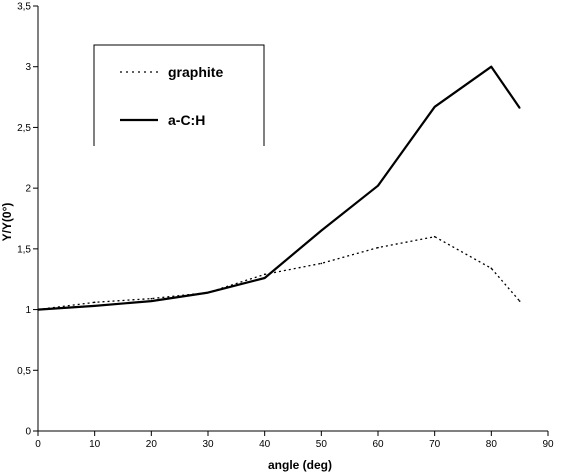  Describe the element at coordinates (300, 465) in the screenshot. I see `x-axis-title: angle (deg)` at that location.